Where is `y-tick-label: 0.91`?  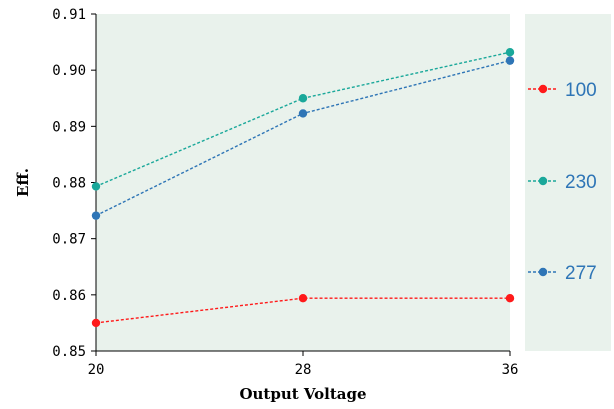 y-tick-label: 0.91 is located at coordinates (69, 15).